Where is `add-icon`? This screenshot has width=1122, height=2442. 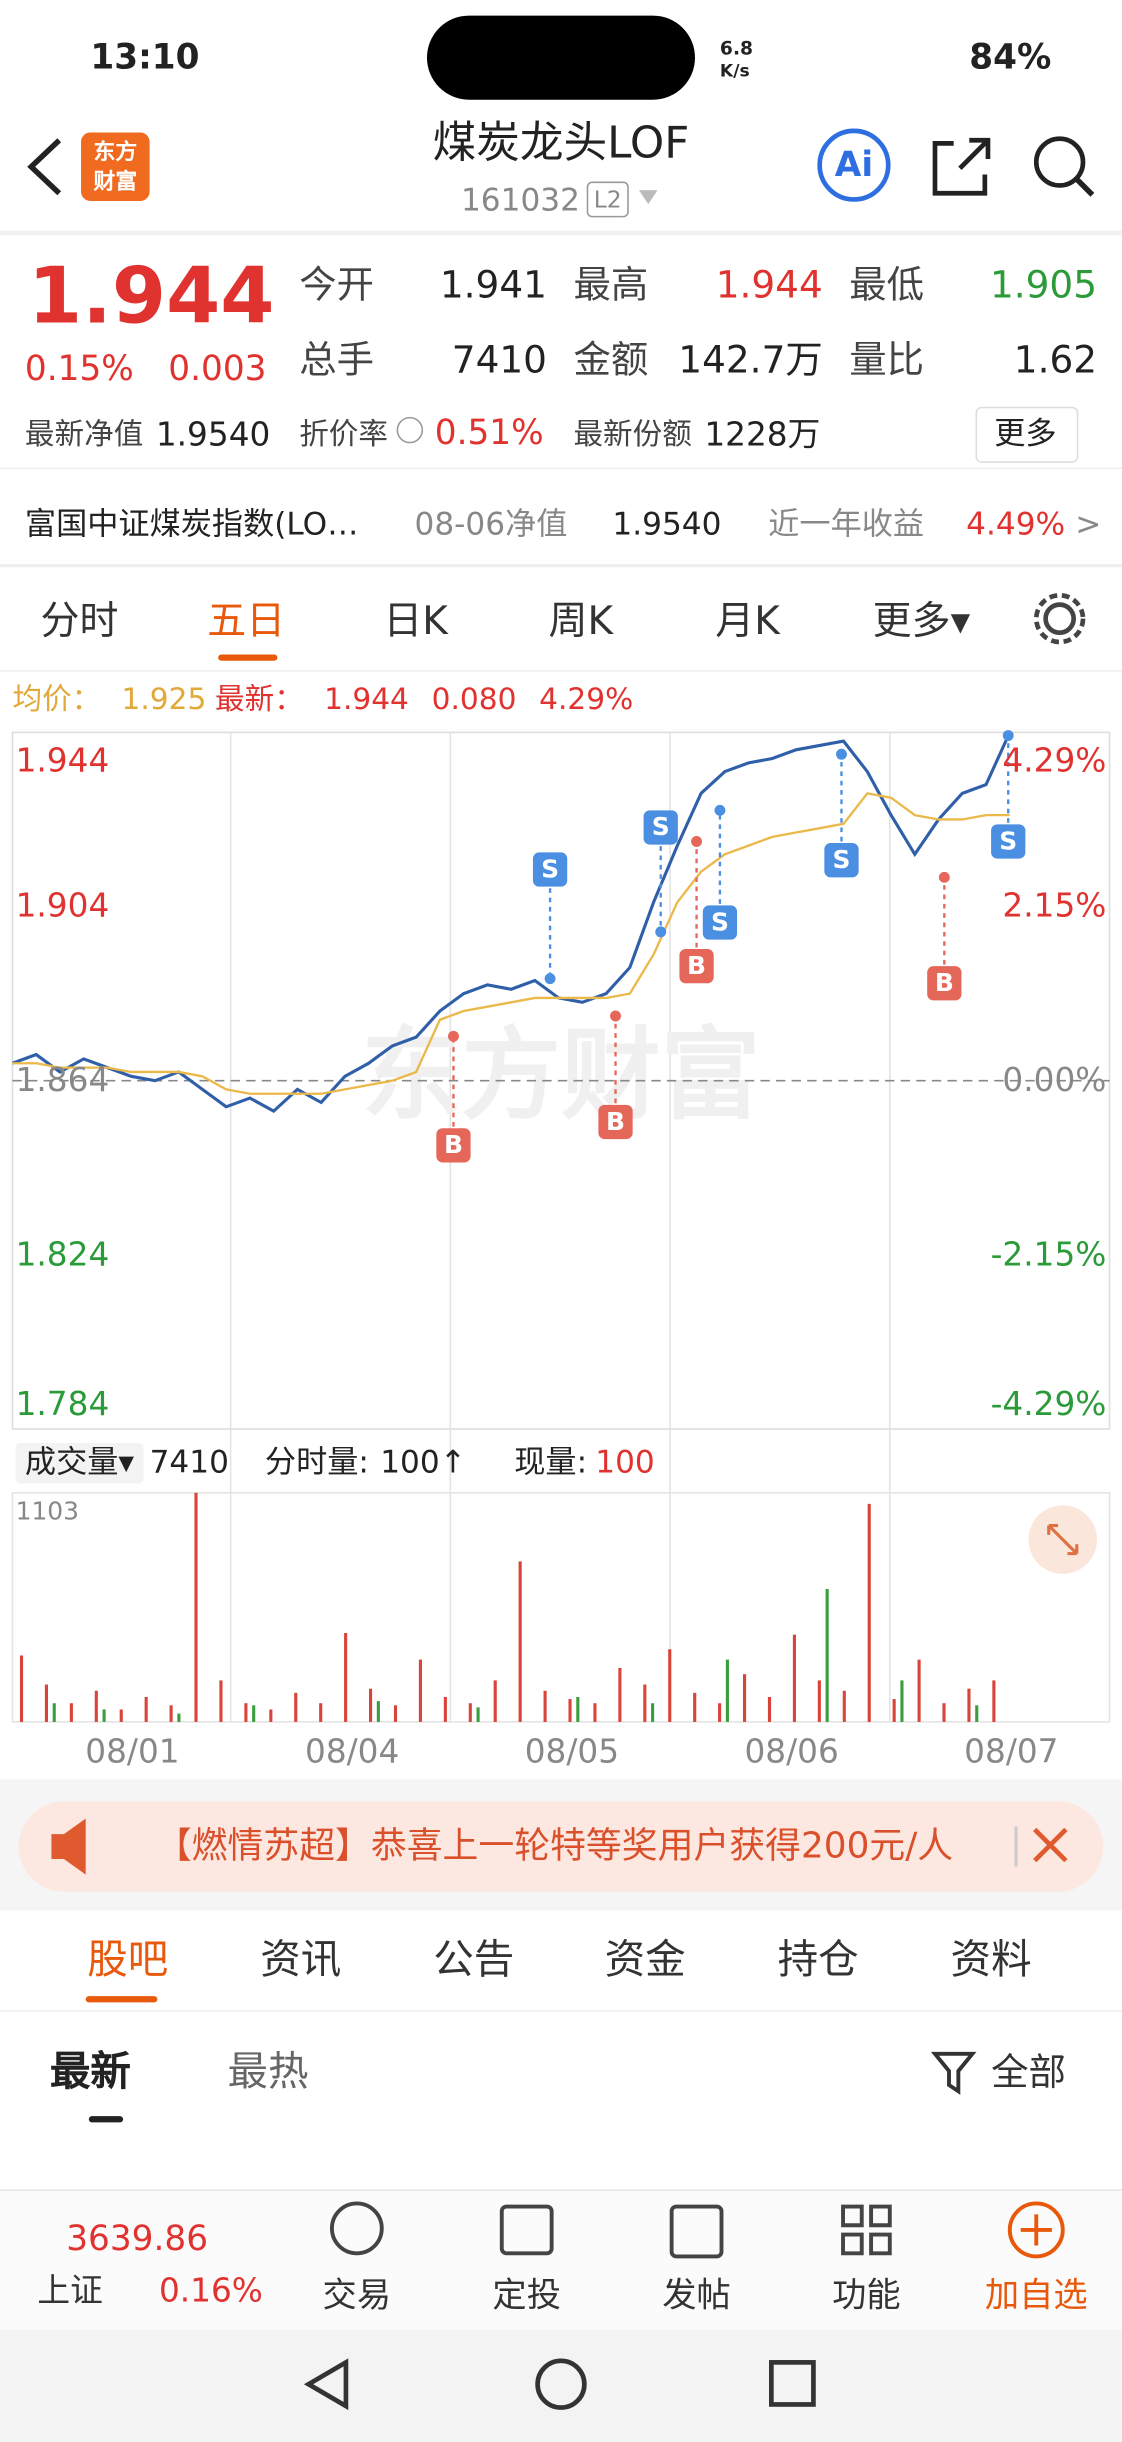
add-icon is located at coordinates (1036, 2230).